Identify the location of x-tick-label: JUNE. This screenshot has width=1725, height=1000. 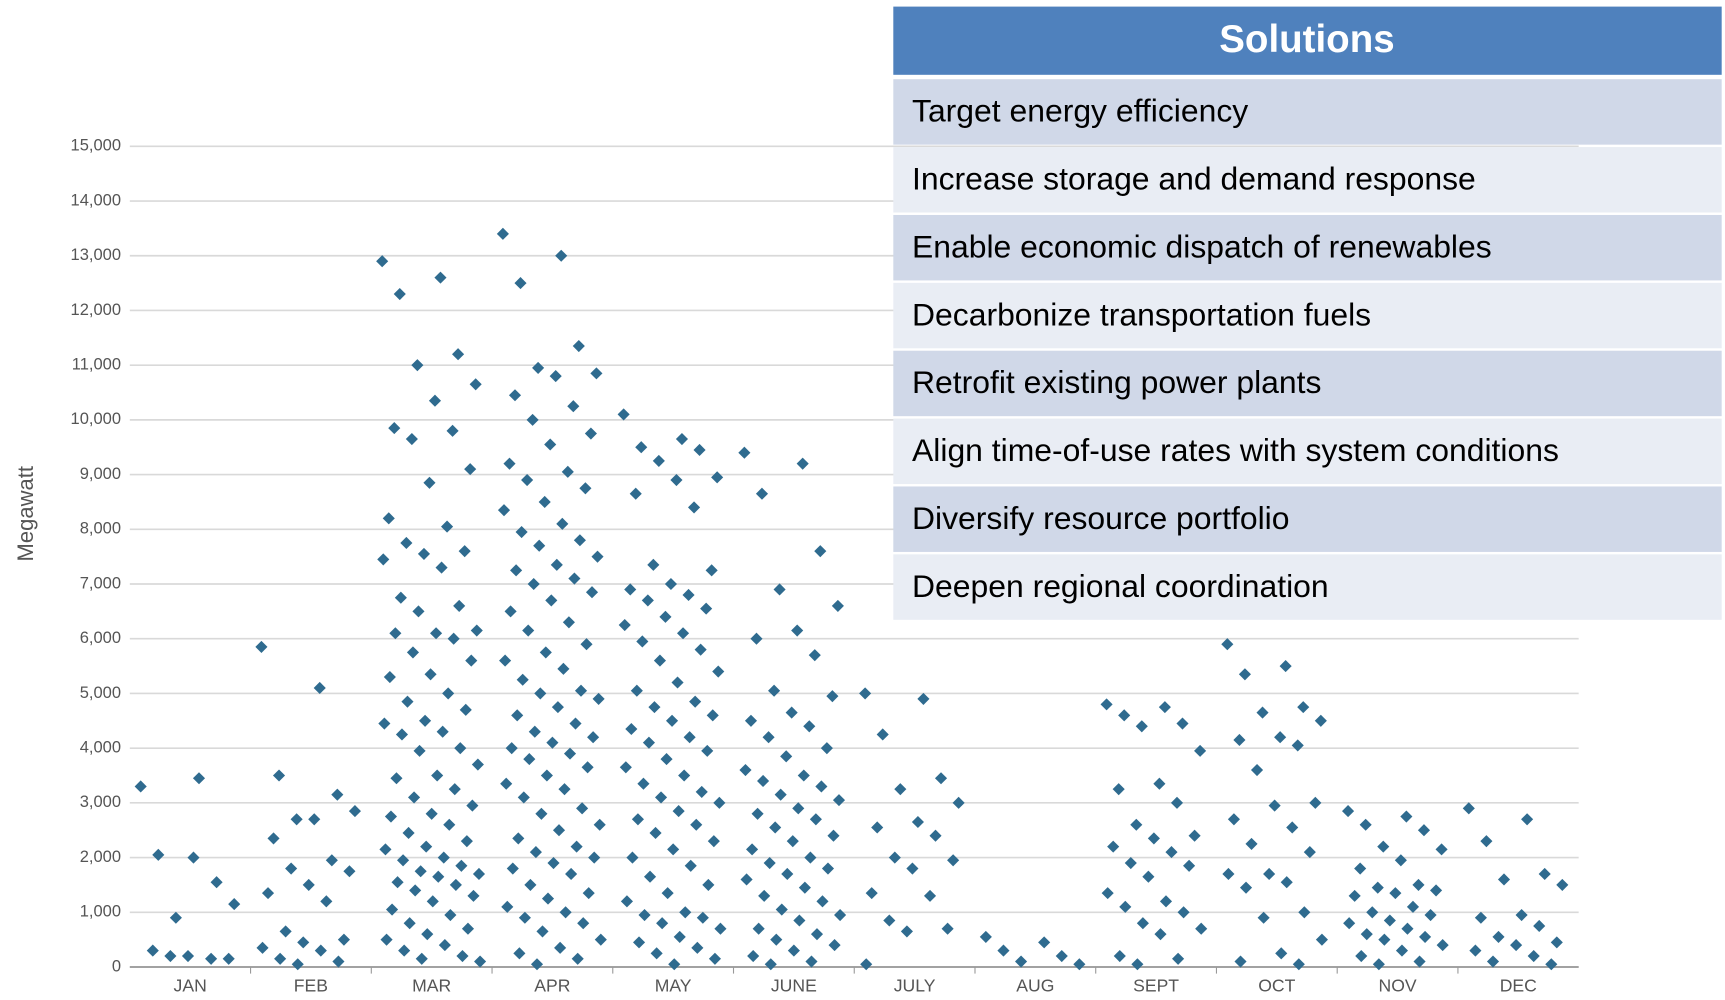
(794, 985).